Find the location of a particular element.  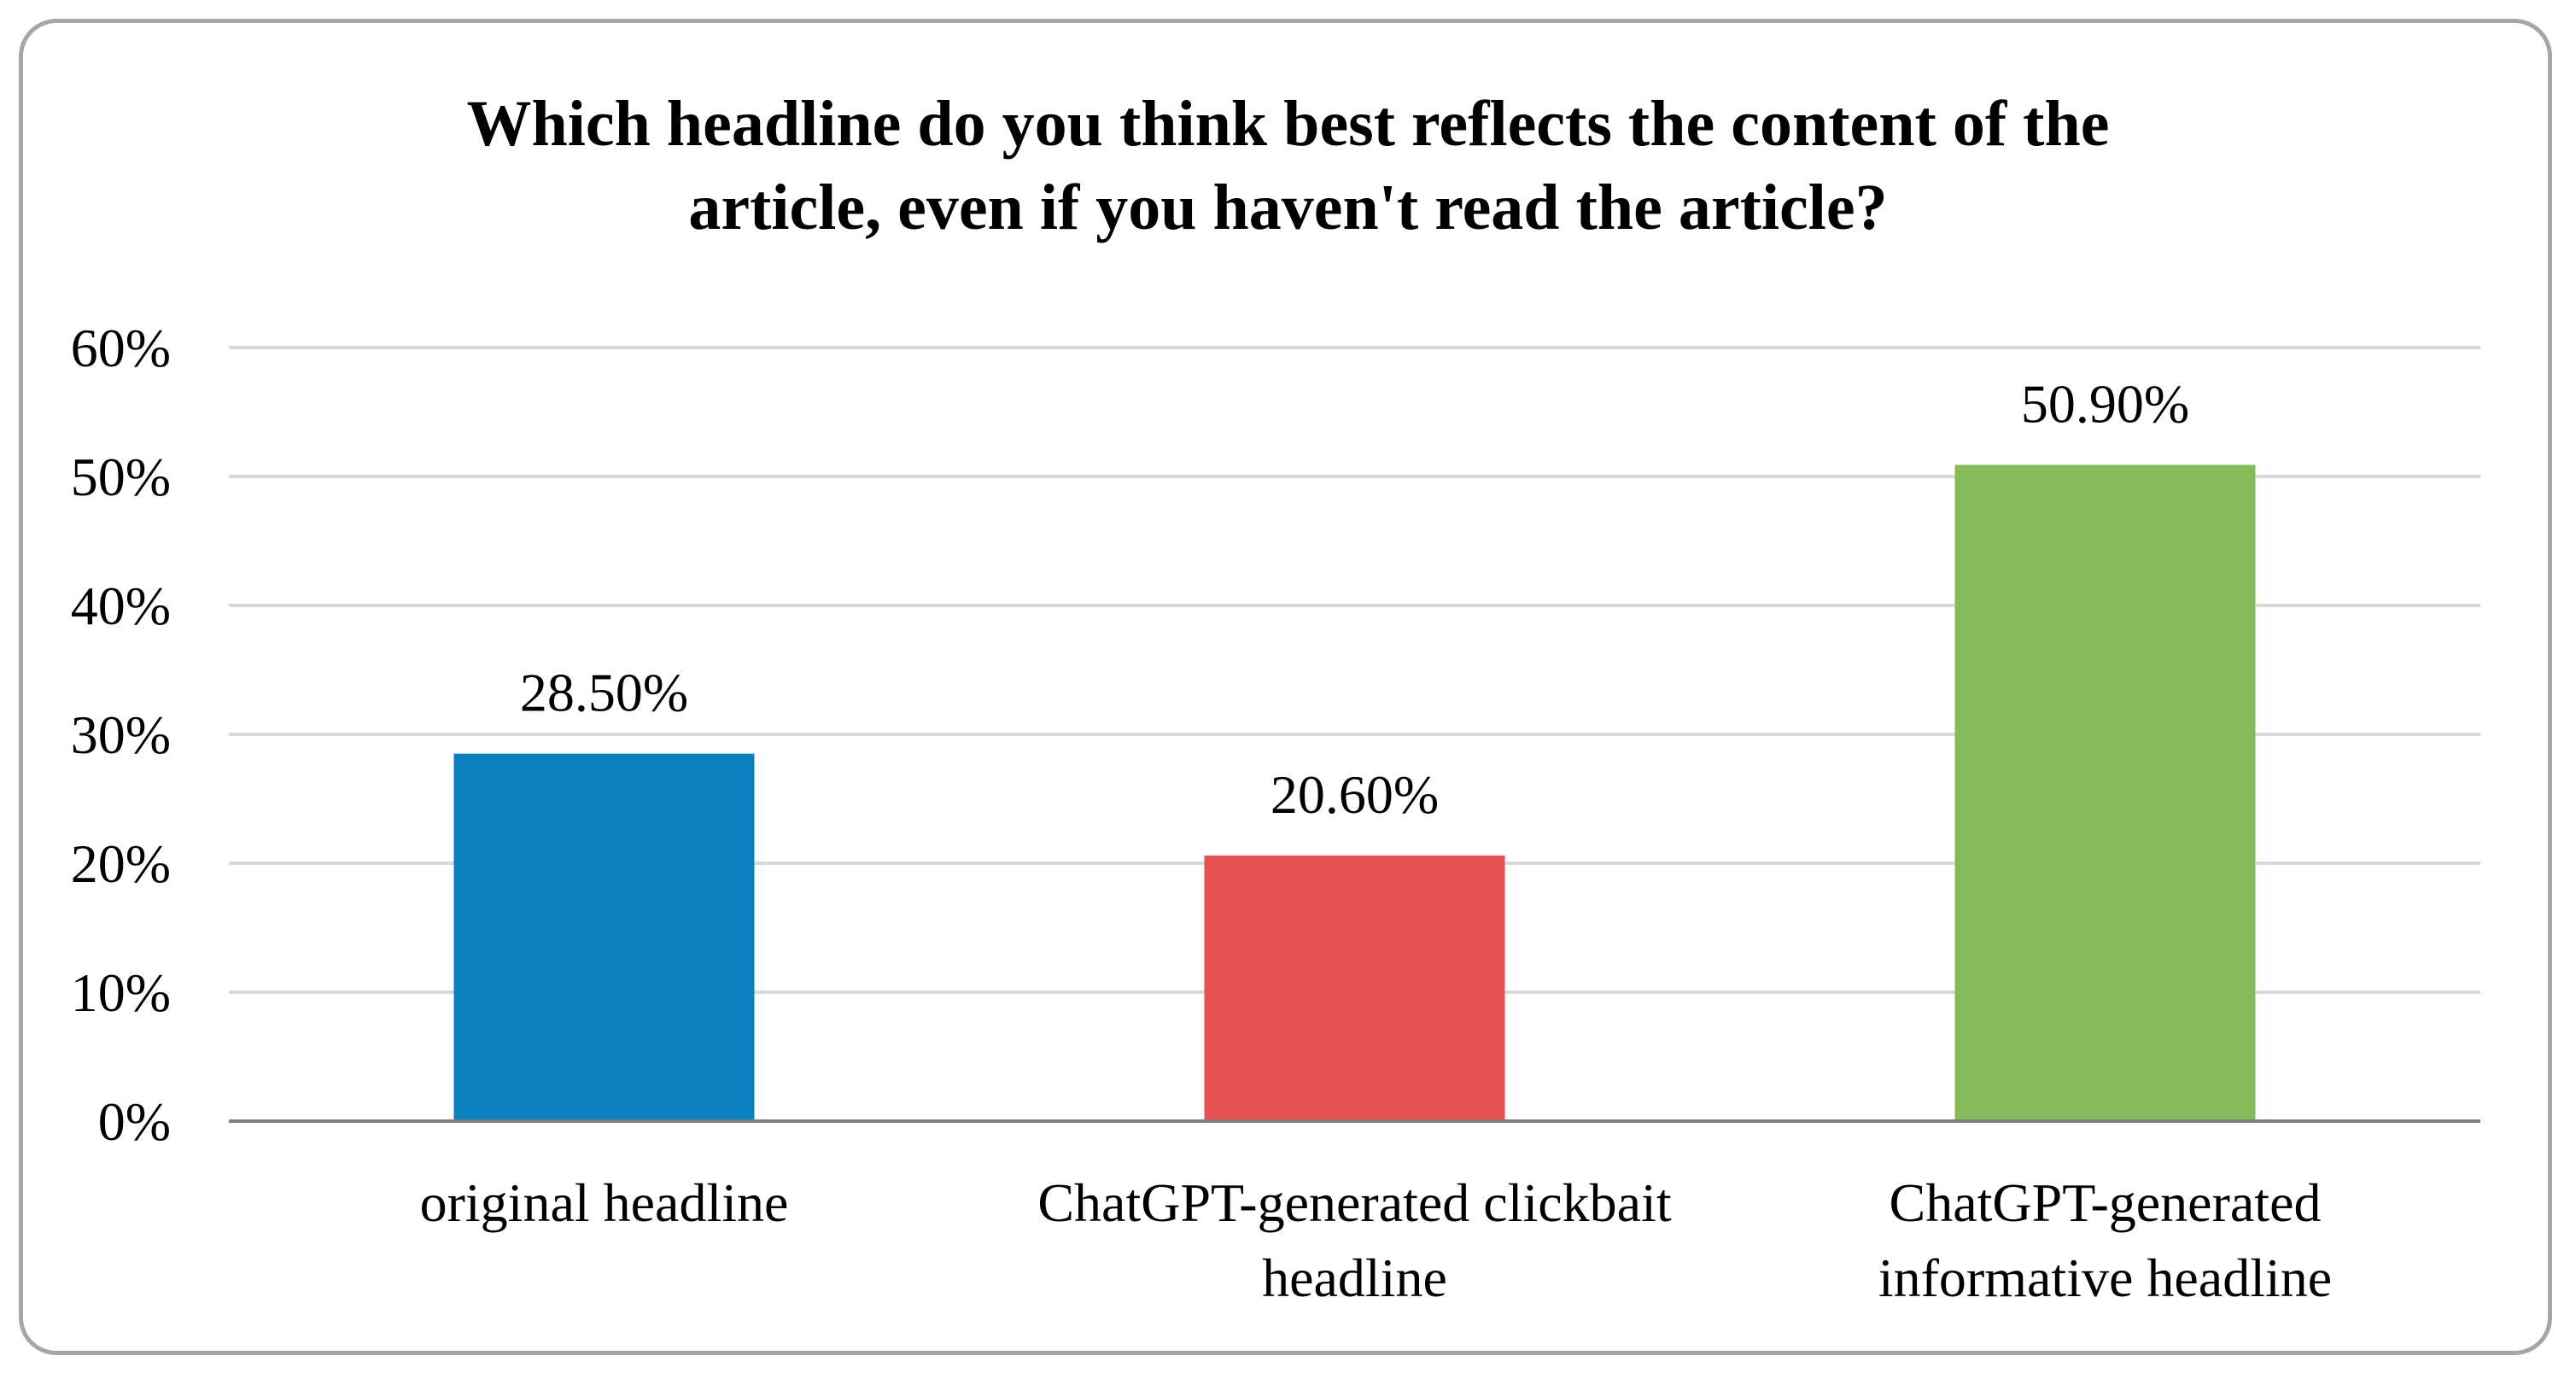

data-label: 50.90% is located at coordinates (2105, 403).